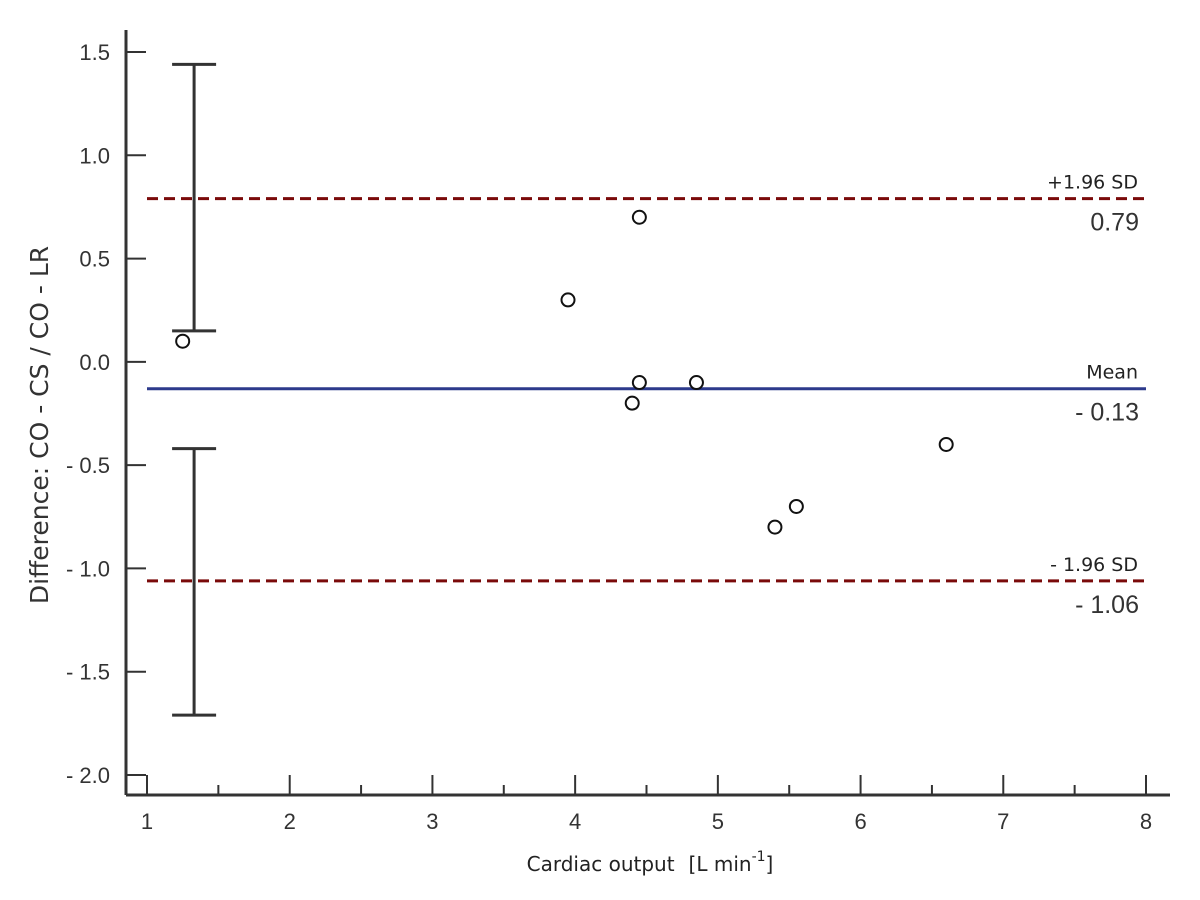 Image resolution: width=1200 pixels, height=900 pixels. I want to click on confidence-interval-bars, so click(194, 389).